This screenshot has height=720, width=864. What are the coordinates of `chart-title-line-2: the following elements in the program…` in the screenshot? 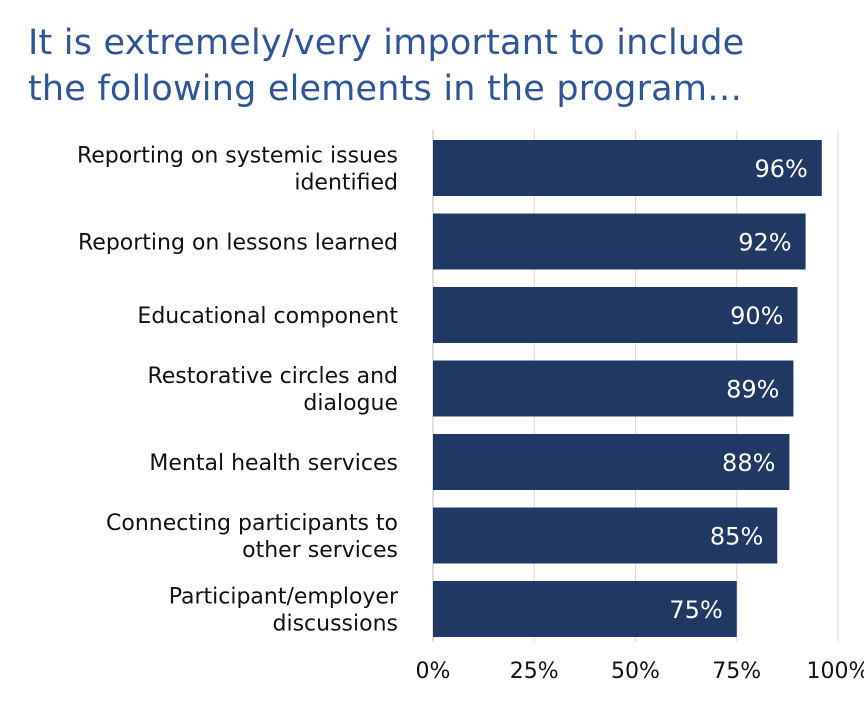 It's located at (385, 89).